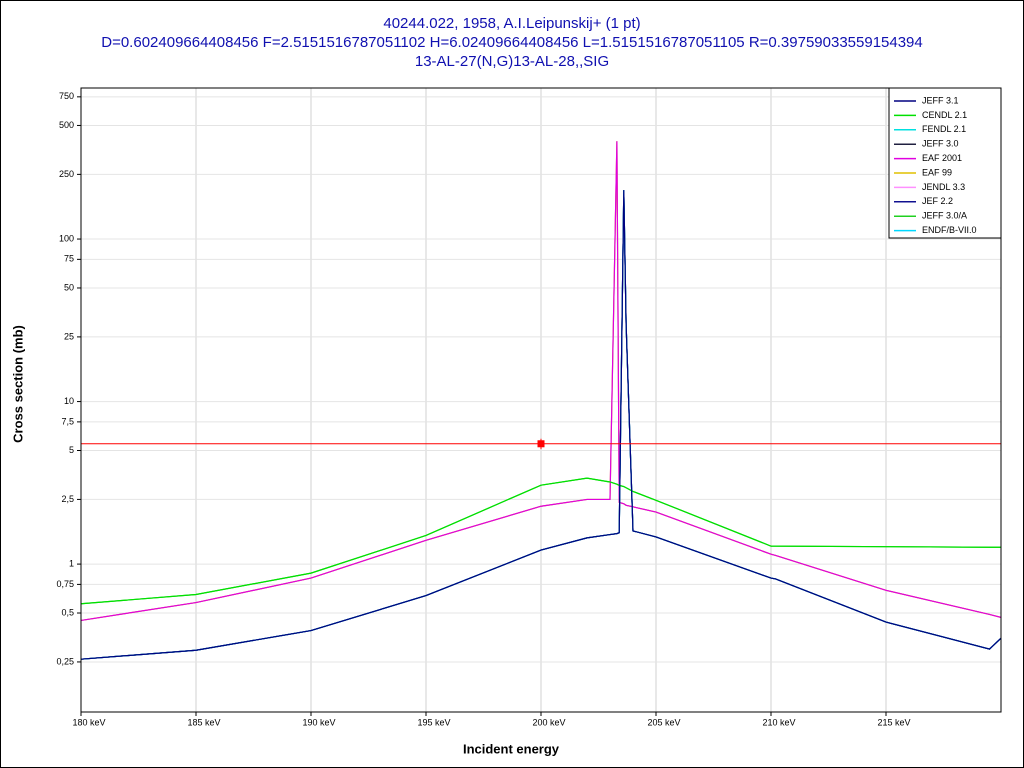 The width and height of the screenshot is (1024, 768). What do you see at coordinates (66, 238) in the screenshot?
I see `y-tick-label: 100` at bounding box center [66, 238].